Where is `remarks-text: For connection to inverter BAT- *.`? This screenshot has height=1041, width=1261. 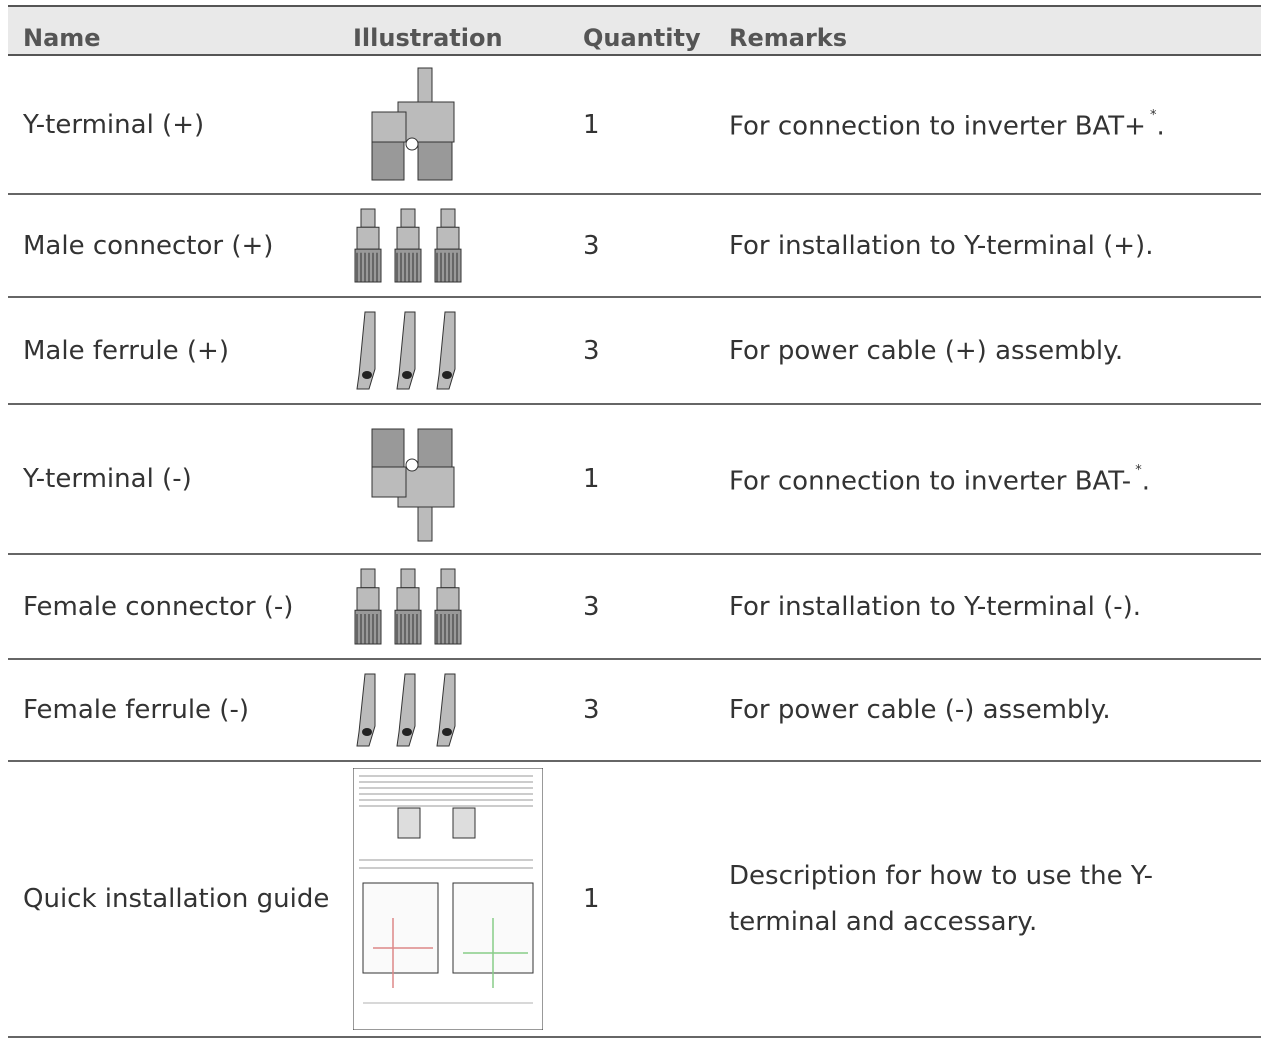
remarks-text: For connection to inverter BAT- *. is located at coordinates (939, 479).